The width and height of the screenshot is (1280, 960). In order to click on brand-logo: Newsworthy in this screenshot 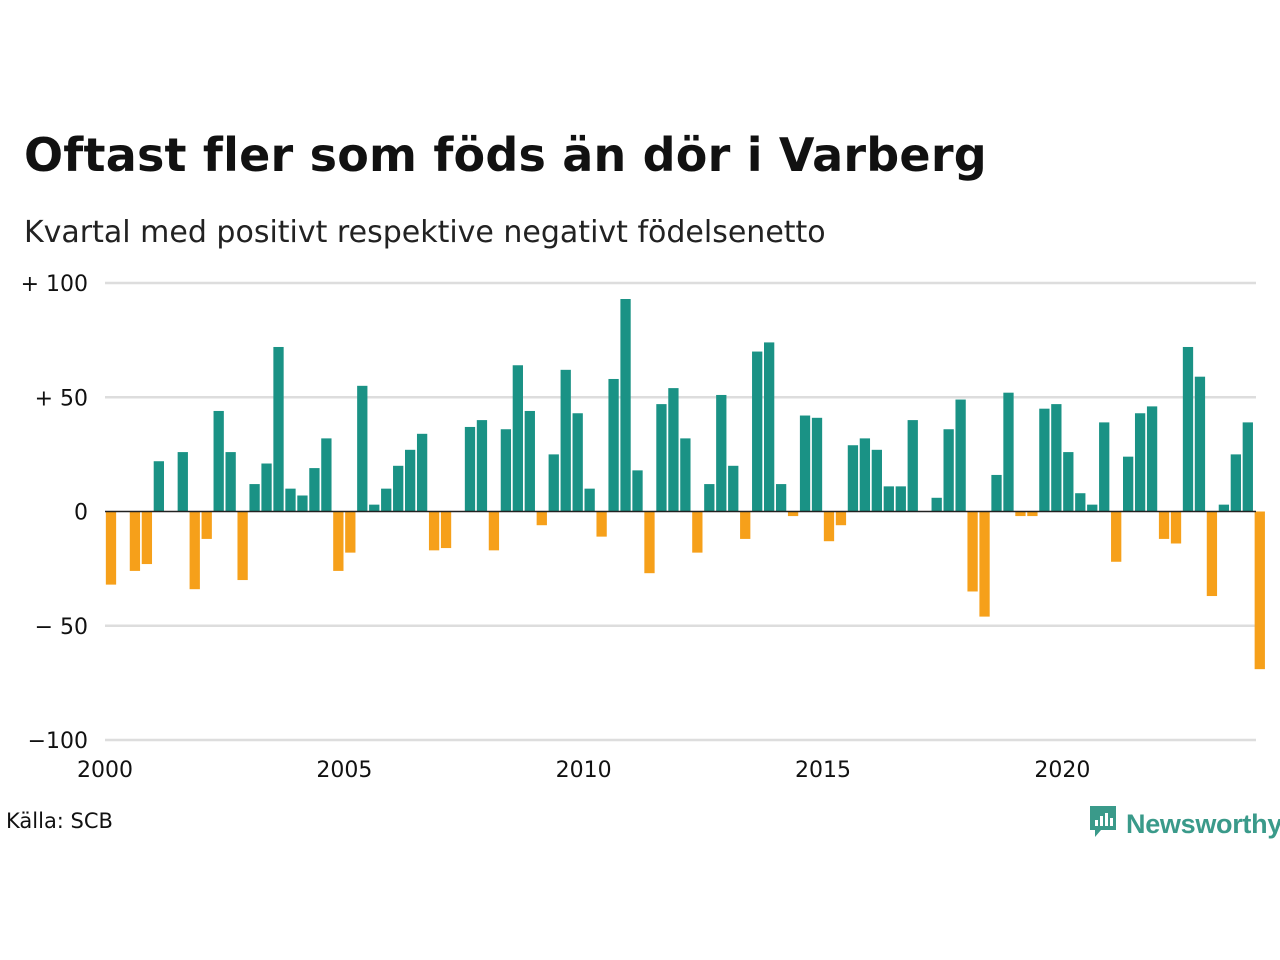, I will do `click(1184, 824)`.